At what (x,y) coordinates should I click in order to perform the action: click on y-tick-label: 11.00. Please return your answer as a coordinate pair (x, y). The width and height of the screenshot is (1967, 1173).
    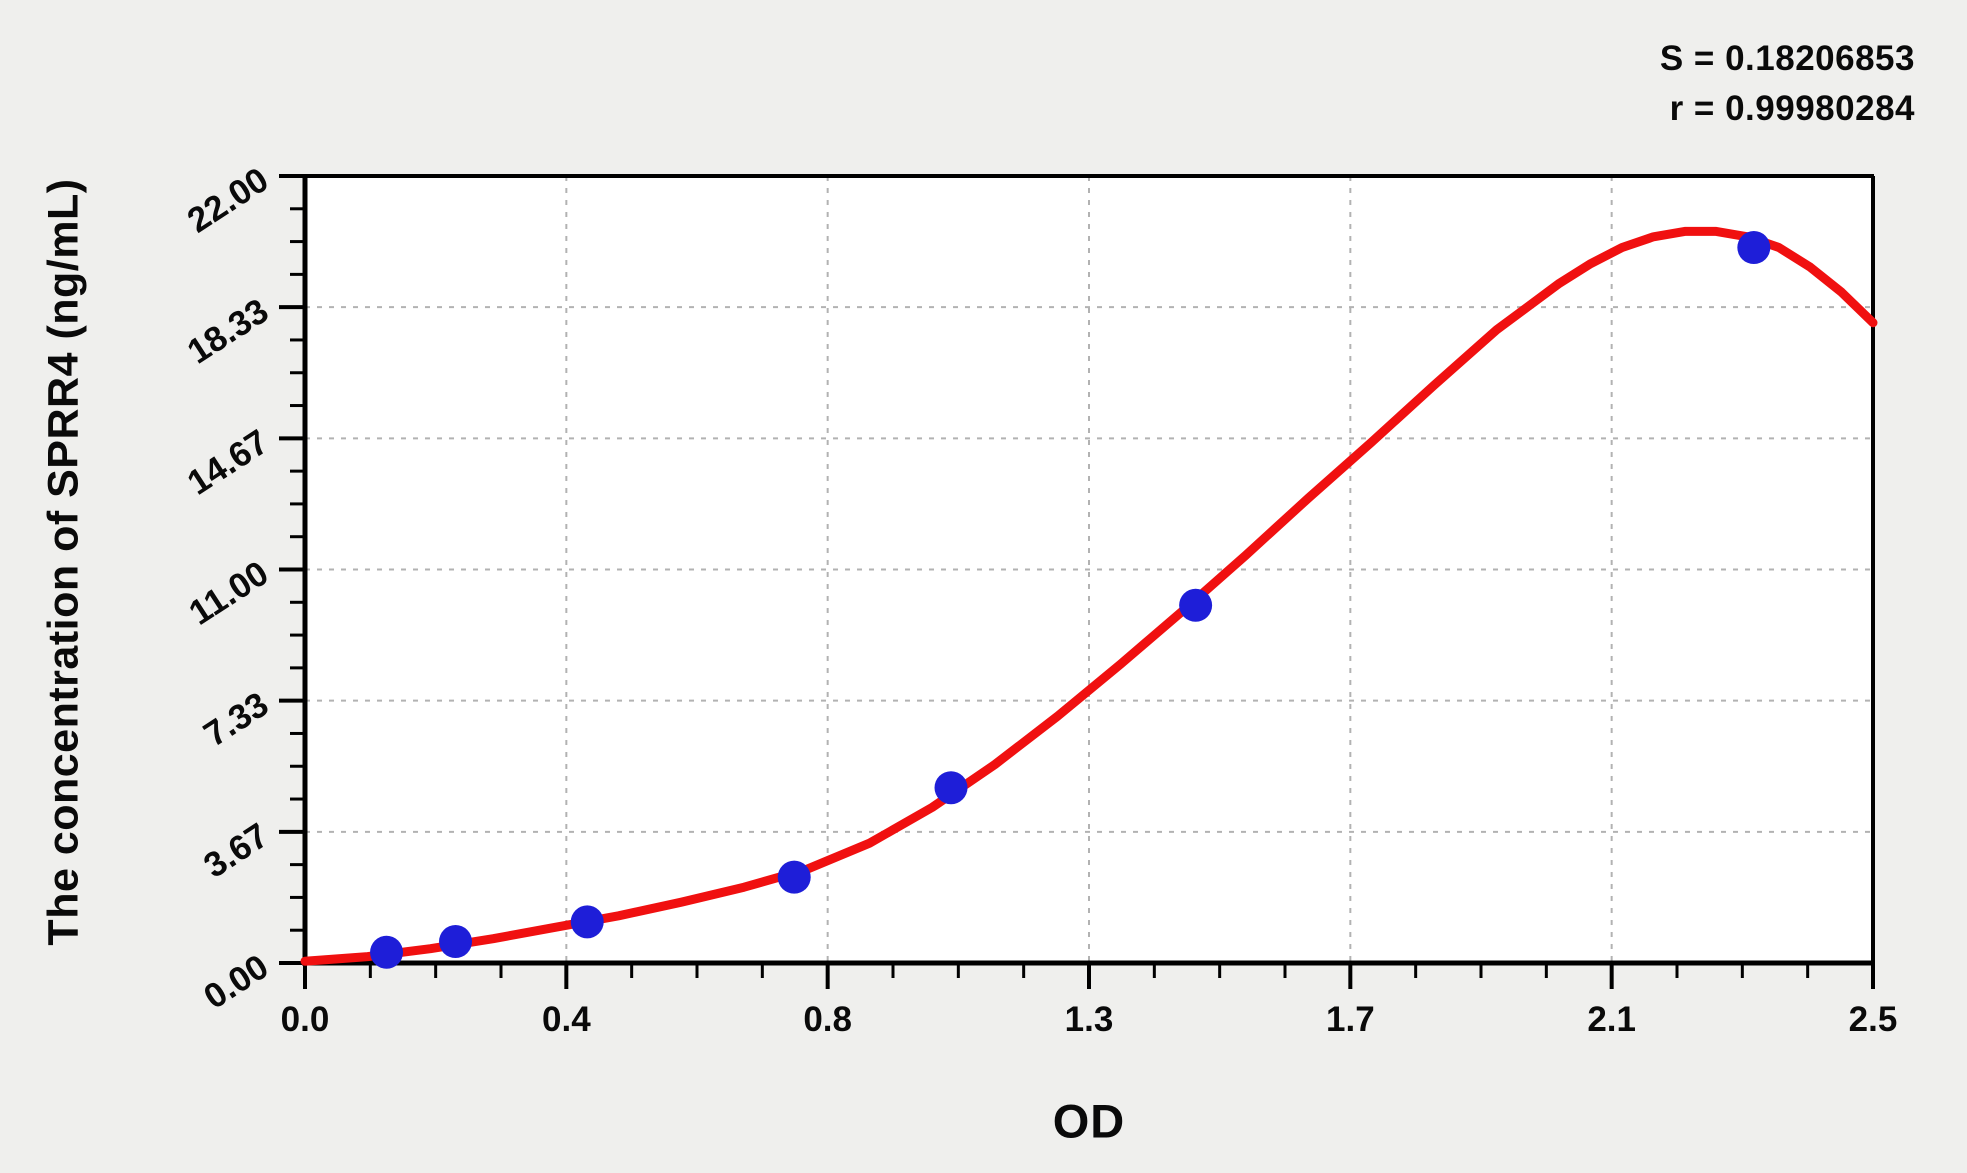
    Looking at the image, I should click on (228, 593).